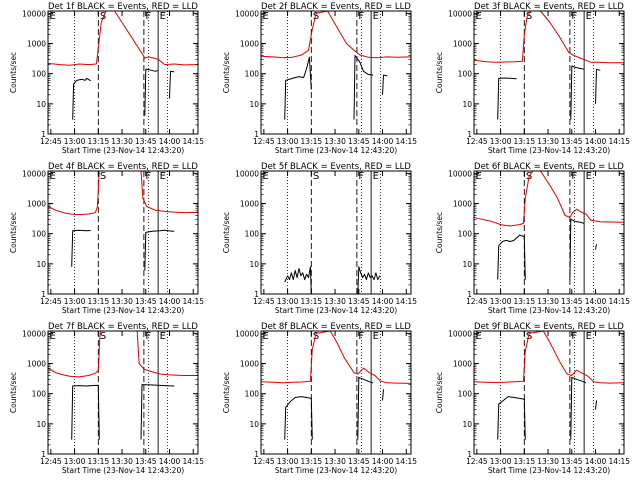 Image resolution: width=640 pixels, height=480 pixels. What do you see at coordinates (123, 7) in the screenshot?
I see `chart-title: Det 1f BLACK = Events, RED = LLD` at bounding box center [123, 7].